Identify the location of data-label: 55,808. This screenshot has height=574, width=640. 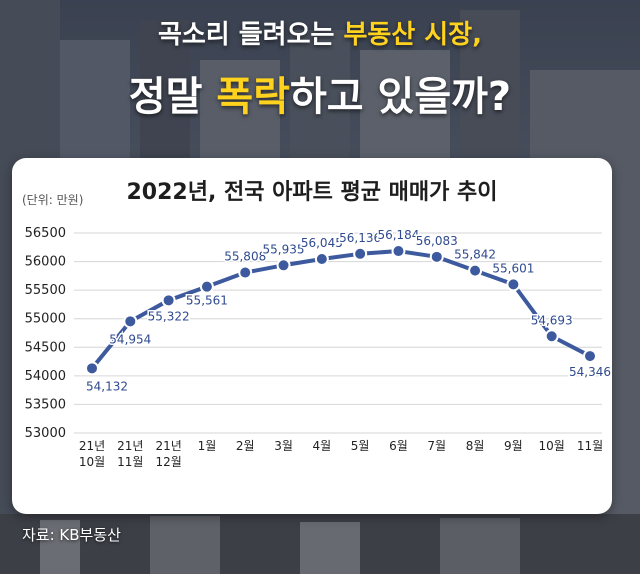
(245, 257).